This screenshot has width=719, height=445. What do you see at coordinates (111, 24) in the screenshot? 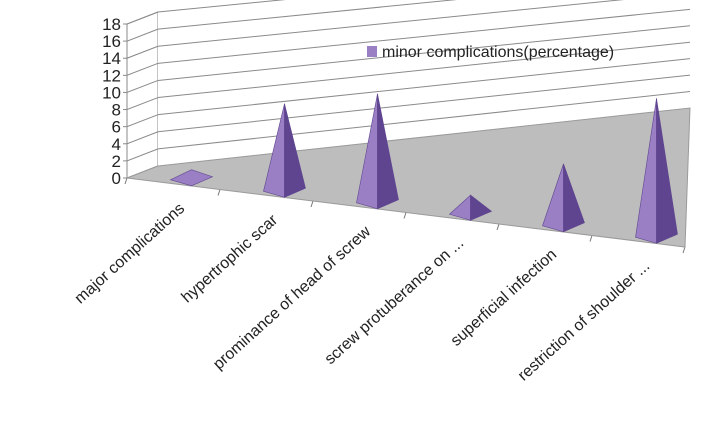
I see `y-tick-label: 18` at bounding box center [111, 24].